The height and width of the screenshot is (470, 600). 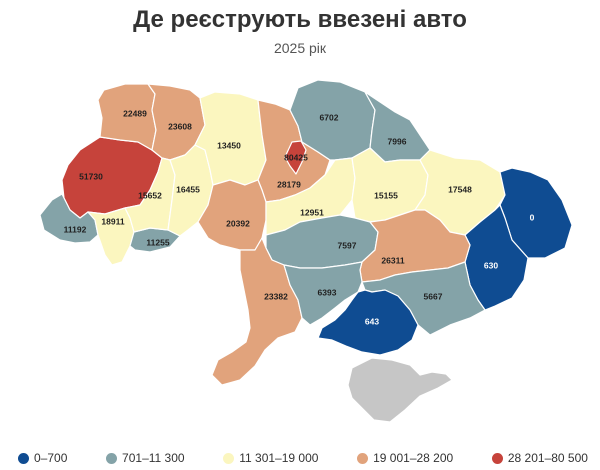 What do you see at coordinates (491, 265) in the screenshot?
I see `region-value: 630` at bounding box center [491, 265].